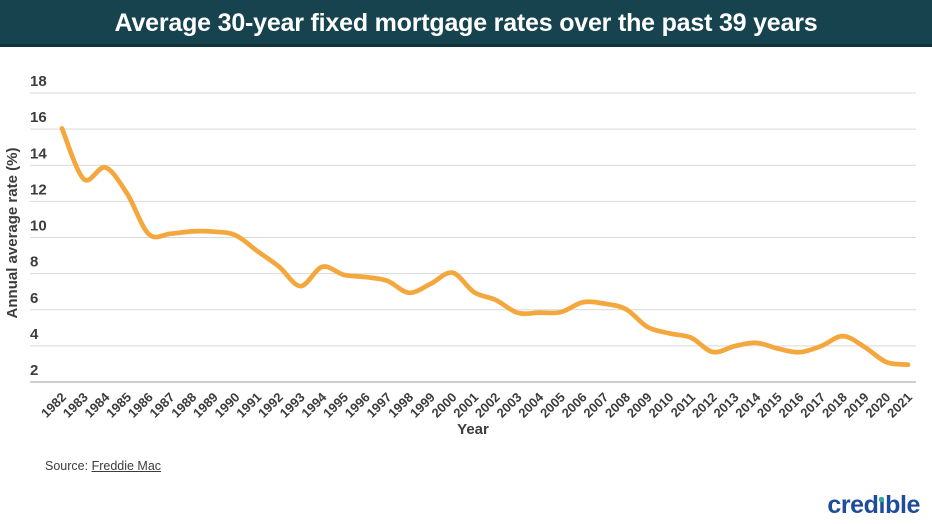 This screenshot has width=932, height=524. I want to click on brand-text-pre: cred, so click(853, 505).